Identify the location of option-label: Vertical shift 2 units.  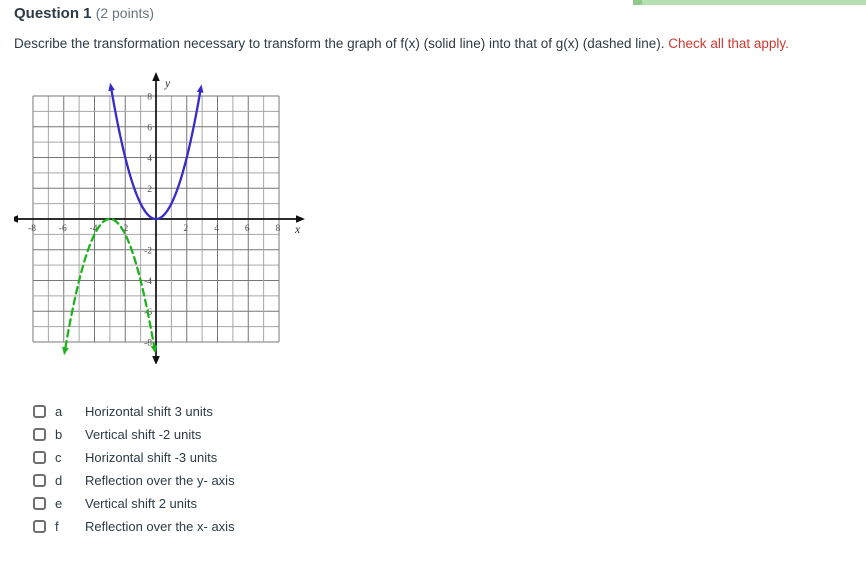
(141, 503).